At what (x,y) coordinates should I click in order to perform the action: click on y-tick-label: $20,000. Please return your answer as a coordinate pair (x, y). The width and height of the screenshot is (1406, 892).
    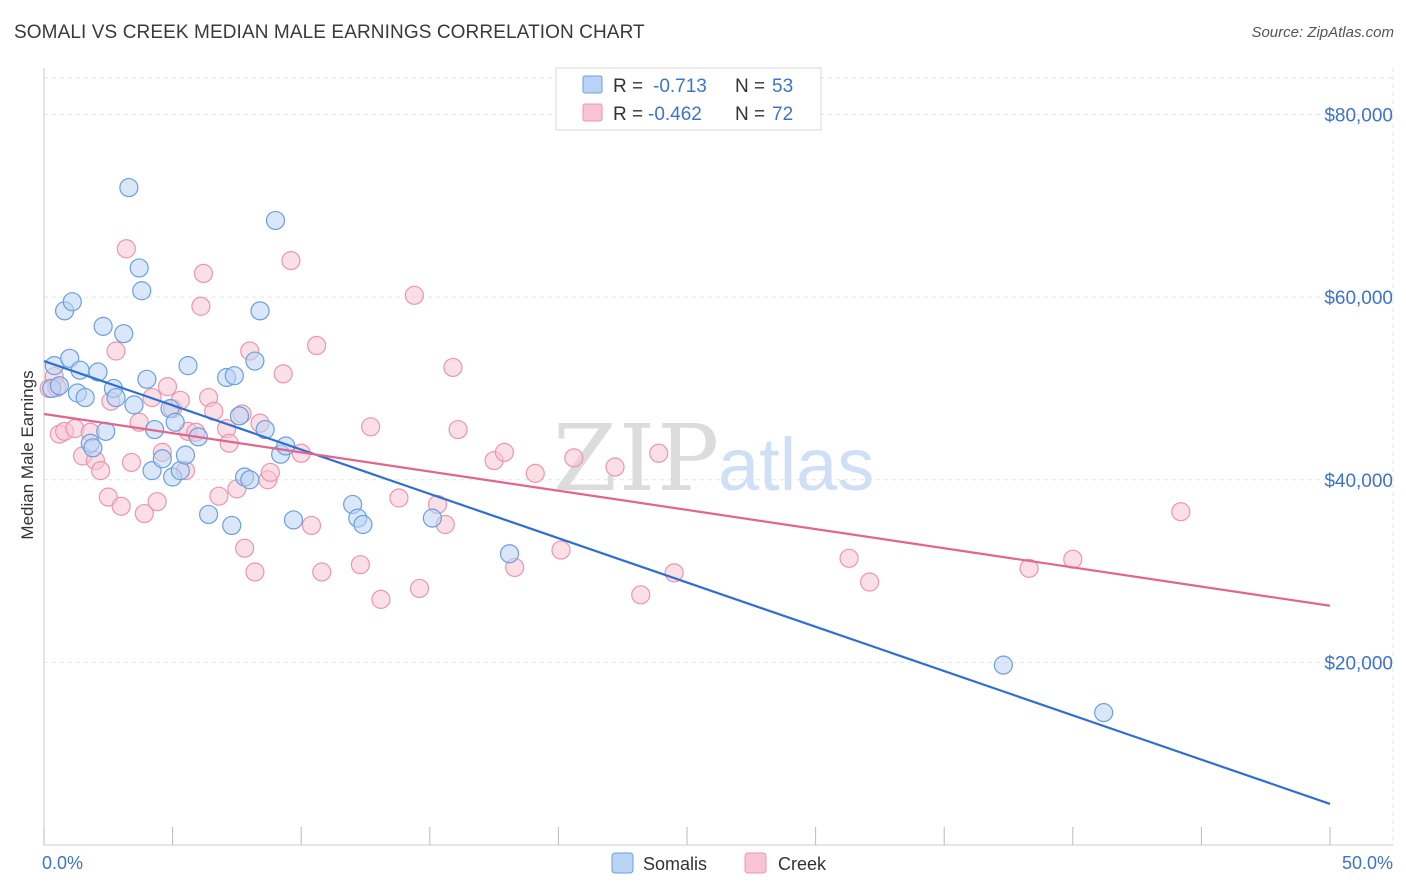
    Looking at the image, I should click on (1358, 663).